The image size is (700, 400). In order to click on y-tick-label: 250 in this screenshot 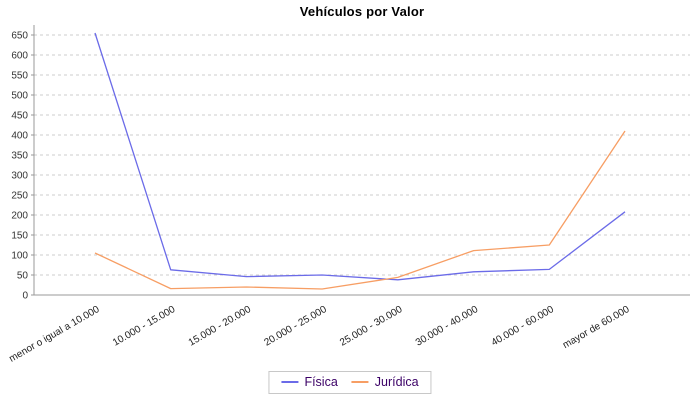, I will do `click(19, 196)`.